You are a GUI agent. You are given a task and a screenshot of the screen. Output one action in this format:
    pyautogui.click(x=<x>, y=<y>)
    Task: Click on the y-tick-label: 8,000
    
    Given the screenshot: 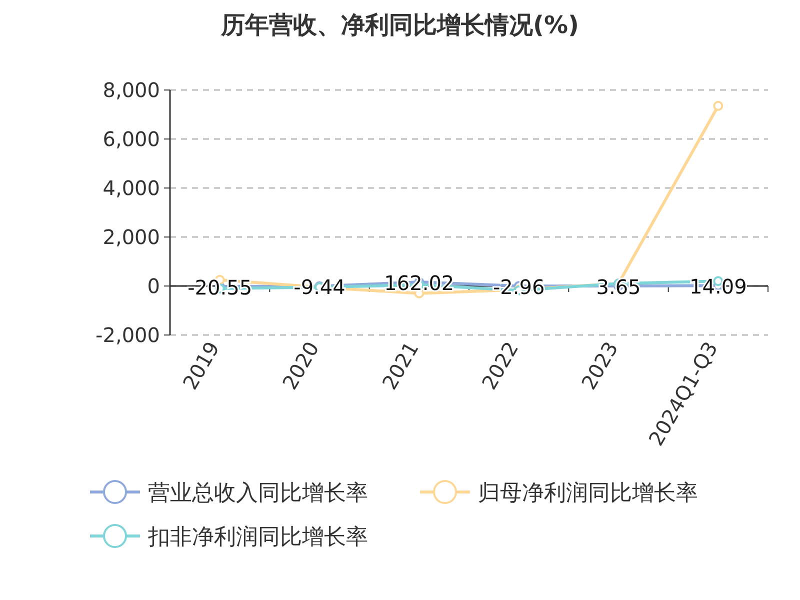 What is the action you would take?
    pyautogui.click(x=131, y=90)
    